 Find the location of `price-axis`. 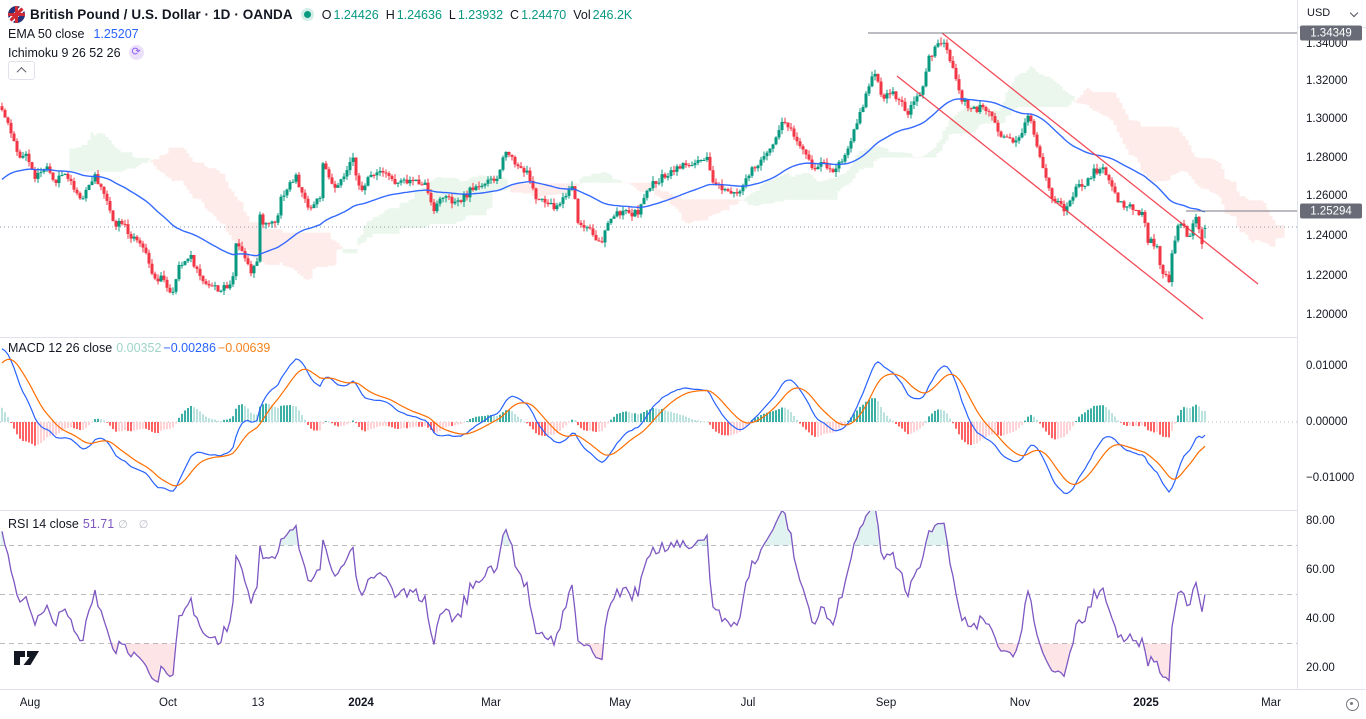

price-axis is located at coordinates (1332, 344).